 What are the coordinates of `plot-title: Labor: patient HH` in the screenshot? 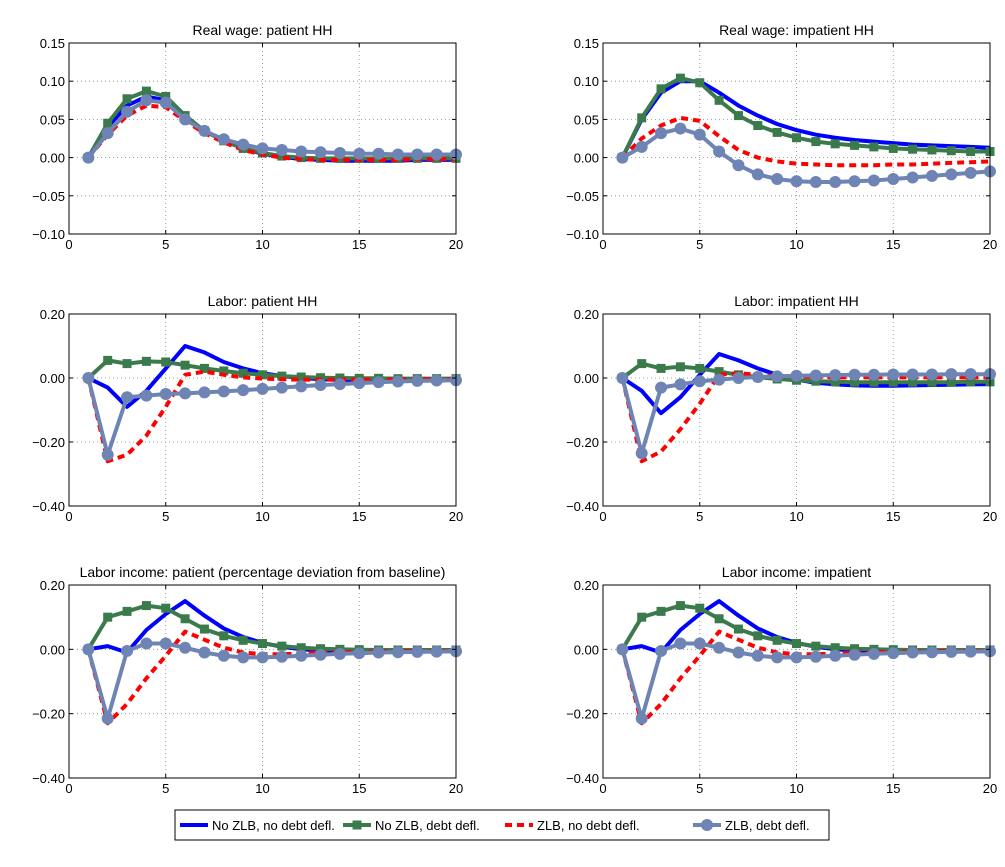 It's located at (263, 301).